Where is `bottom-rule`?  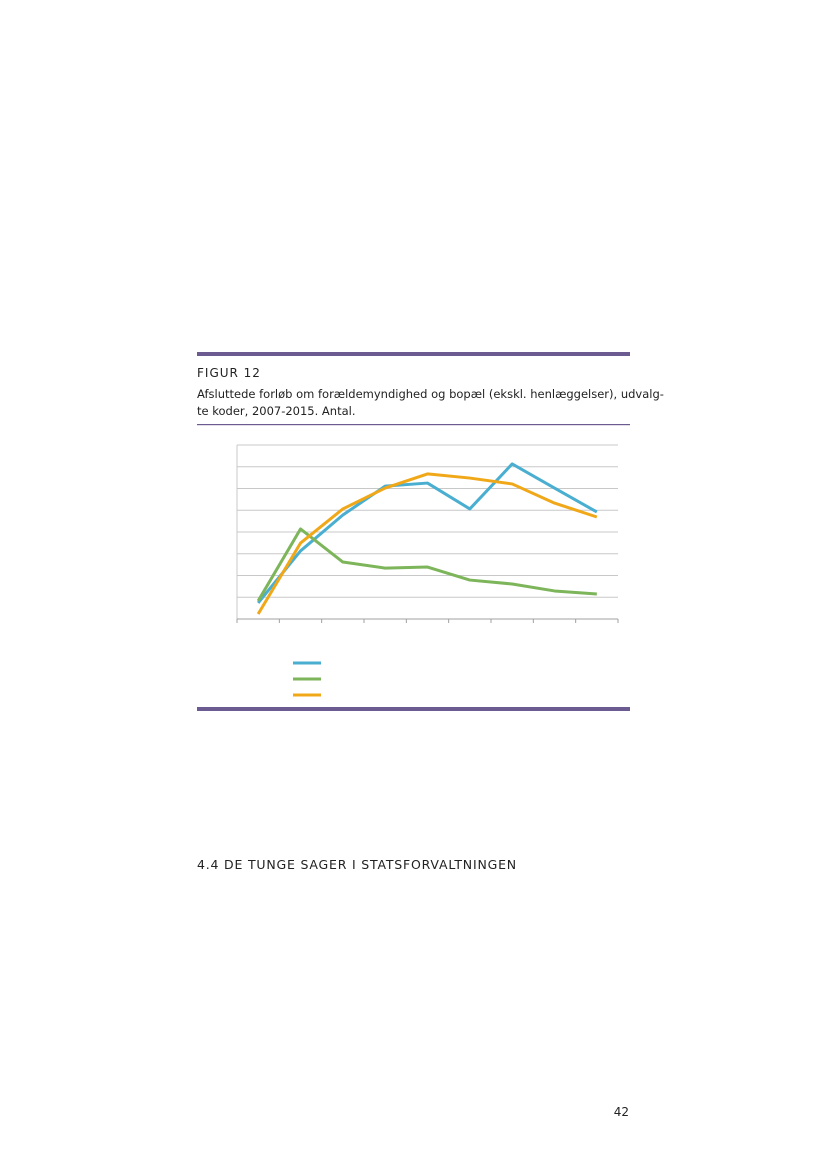
bottom-rule is located at coordinates (413, 709).